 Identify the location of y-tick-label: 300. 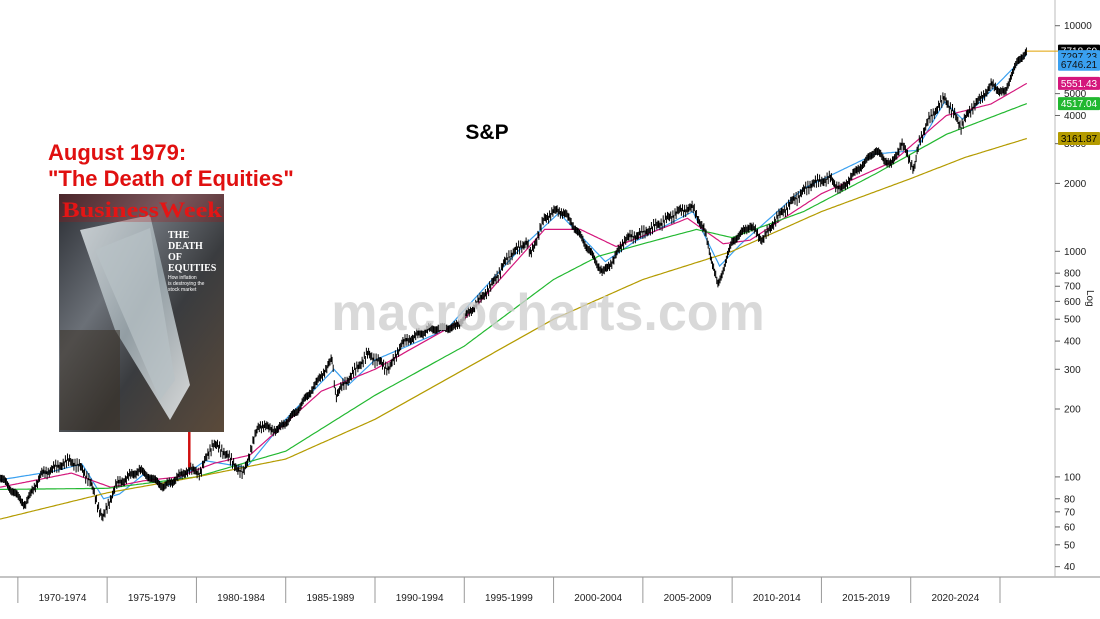
(1072, 370).